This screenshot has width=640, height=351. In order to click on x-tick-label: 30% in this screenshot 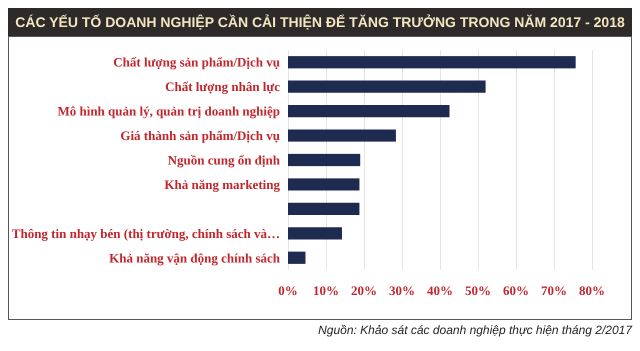, I will do `click(402, 290)`.